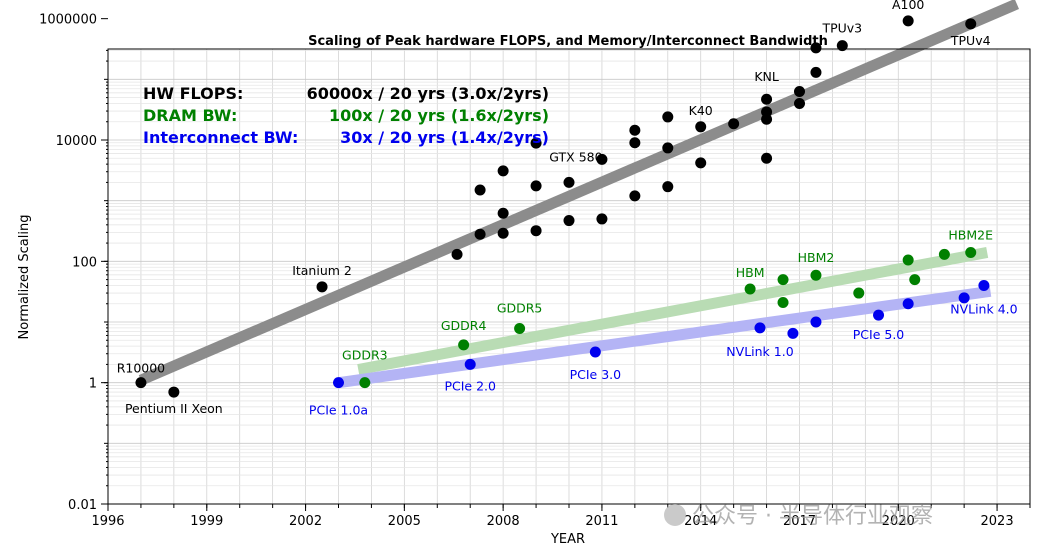 This screenshot has height=558, width=1057. I want to click on point-label: NVLink 1.0, so click(759, 351).